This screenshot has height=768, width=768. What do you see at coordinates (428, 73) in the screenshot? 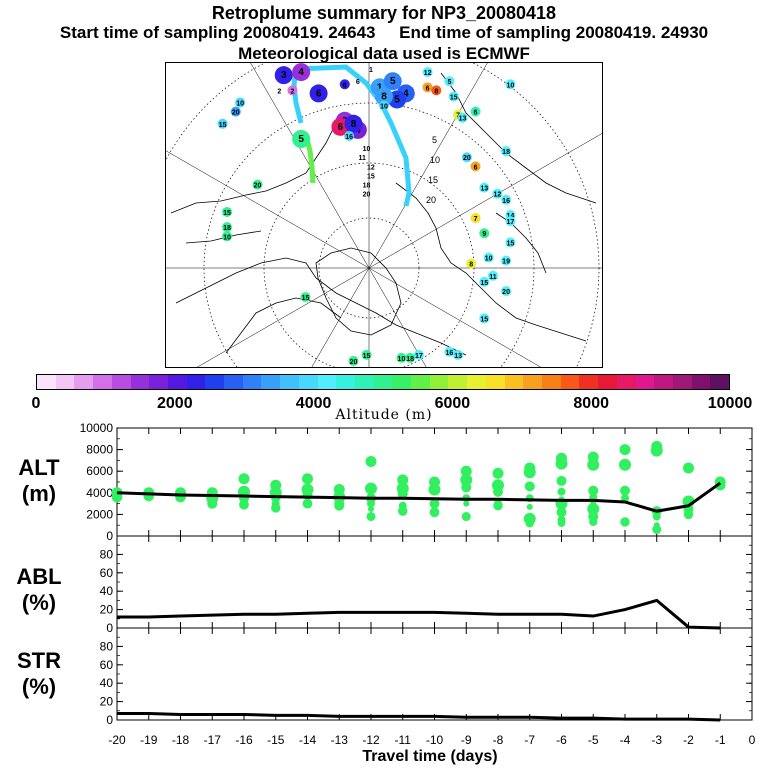
I see `marker-label: 12` at bounding box center [428, 73].